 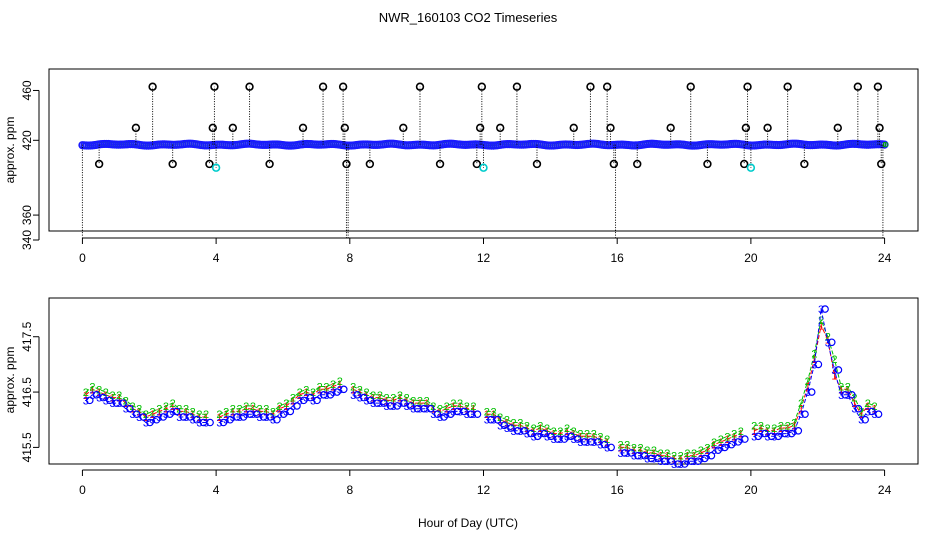 What do you see at coordinates (10, 380) in the screenshot?
I see `bottom-y-axis-label: approx. ppm` at bounding box center [10, 380].